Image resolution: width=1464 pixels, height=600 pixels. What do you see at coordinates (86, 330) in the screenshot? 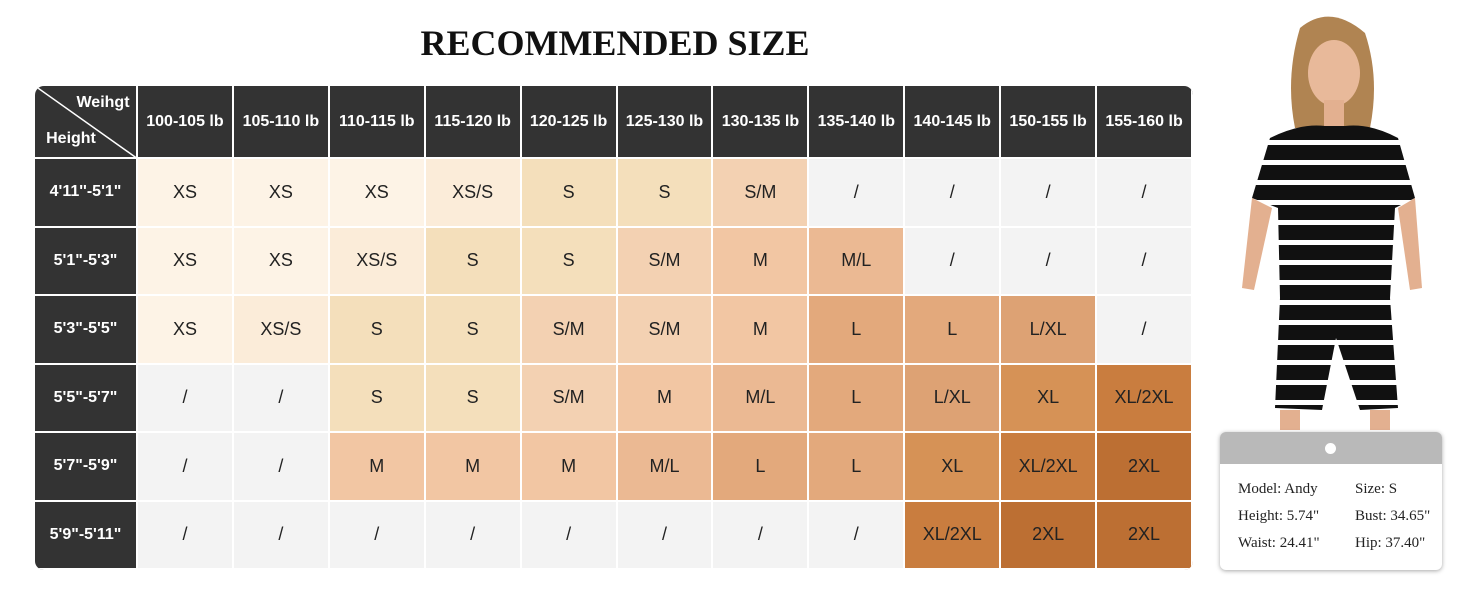
I see `row-header: 5'3"-5'5"` at bounding box center [86, 330].